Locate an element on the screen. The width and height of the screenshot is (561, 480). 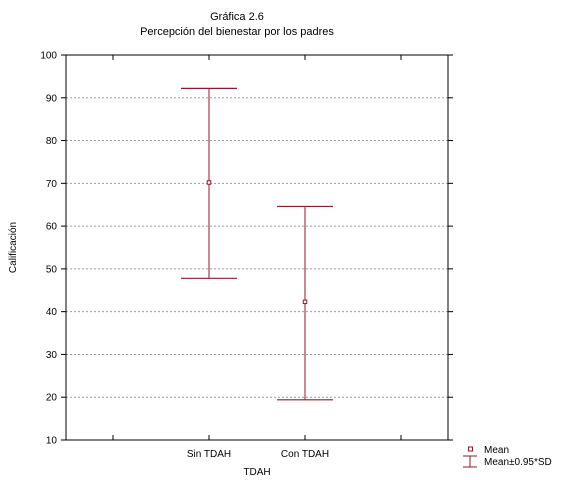
y-tick-label: 10 is located at coordinates (52, 441).